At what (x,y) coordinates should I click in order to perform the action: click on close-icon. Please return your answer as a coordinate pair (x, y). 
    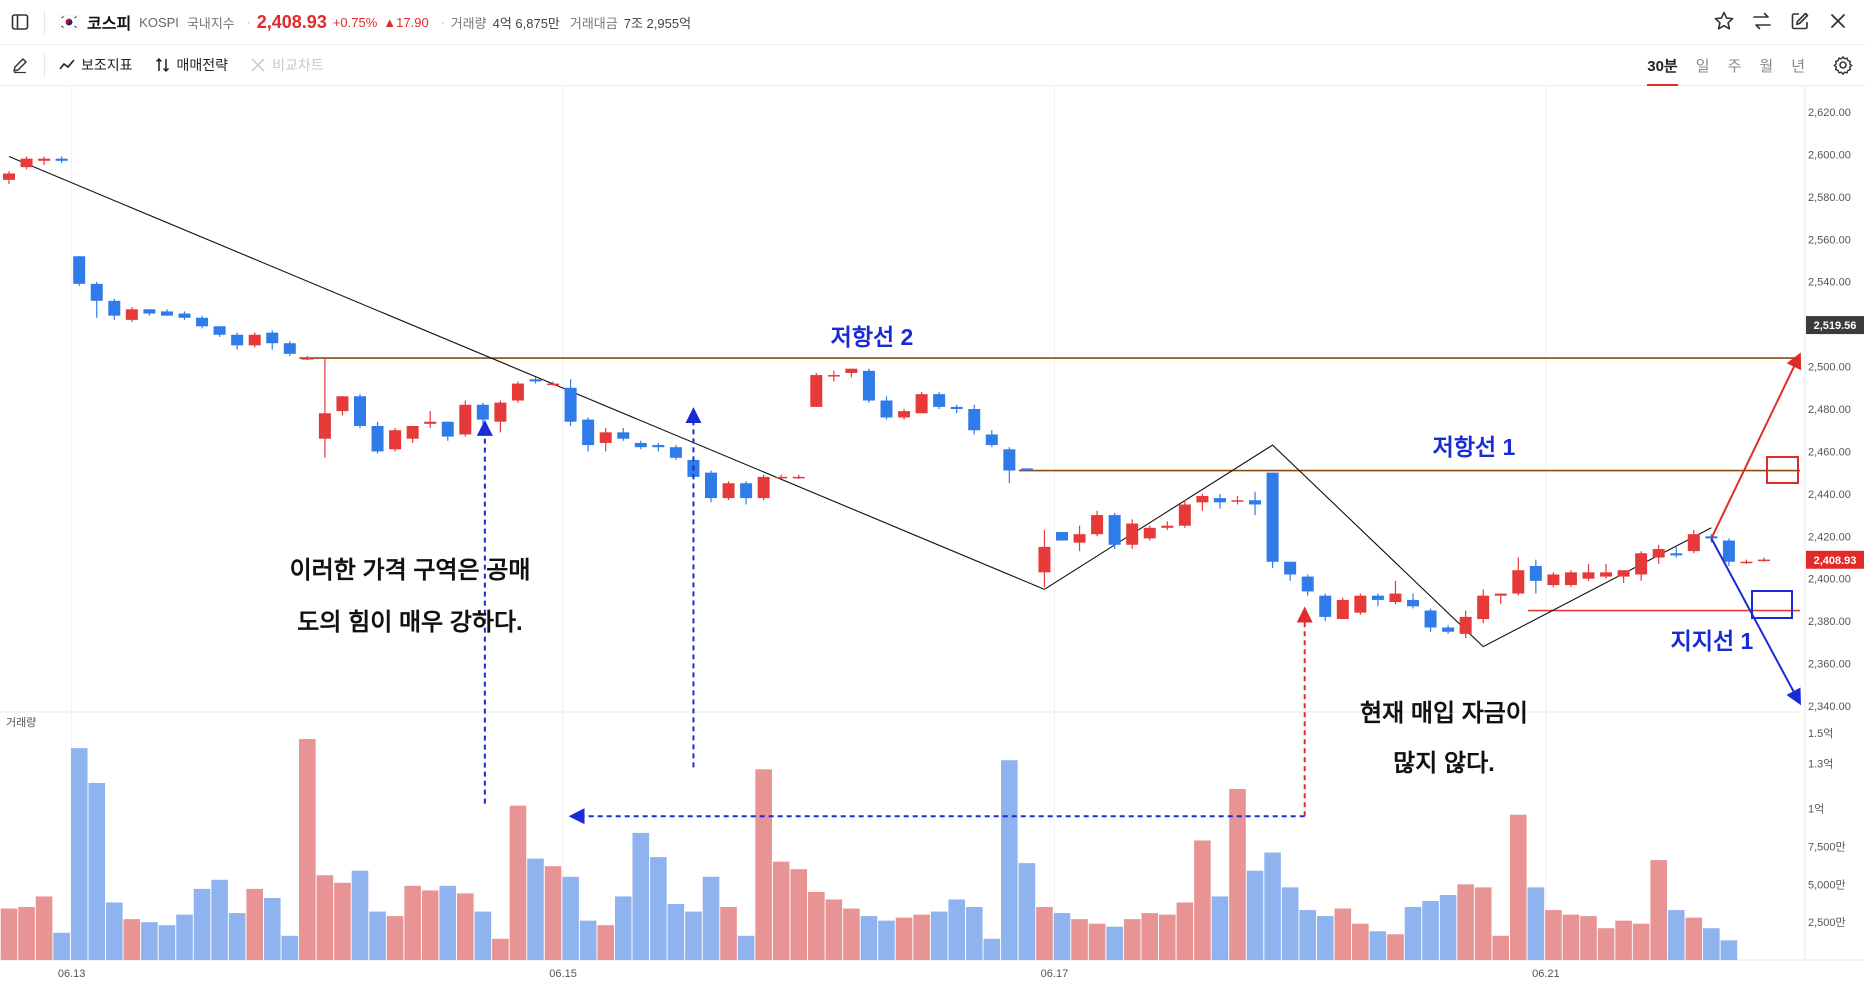
    Looking at the image, I should click on (1838, 22).